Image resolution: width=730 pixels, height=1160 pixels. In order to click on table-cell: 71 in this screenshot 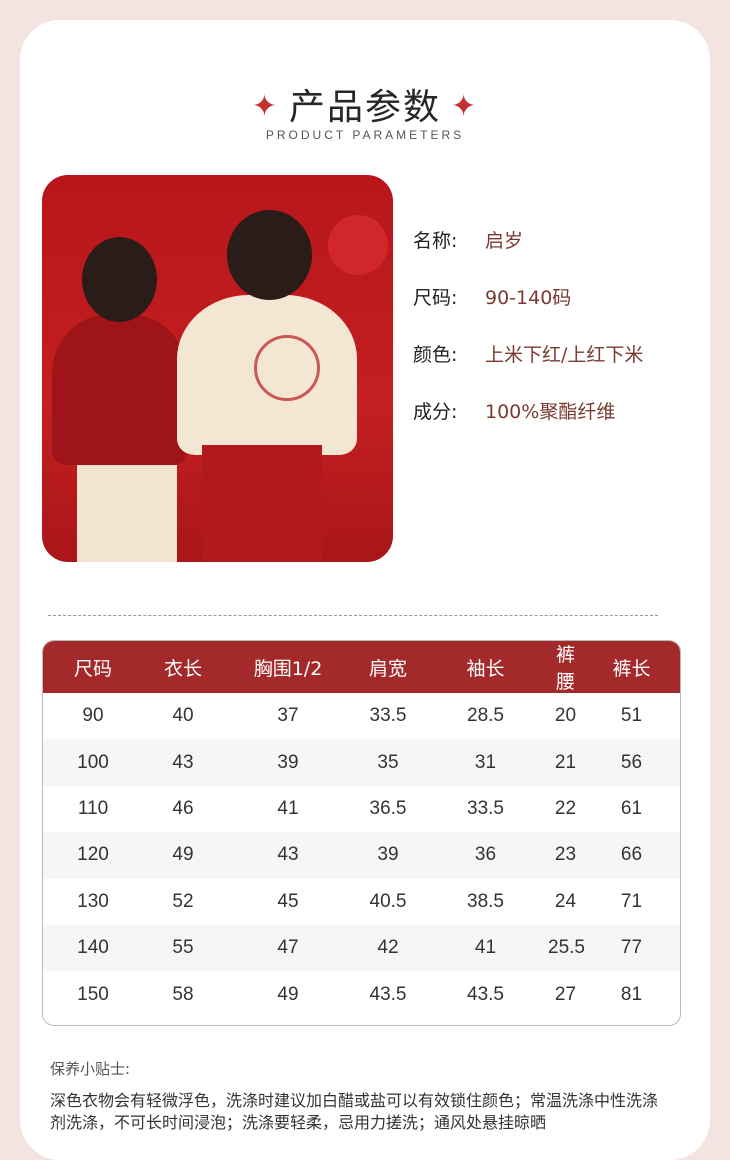, I will do `click(631, 901)`.